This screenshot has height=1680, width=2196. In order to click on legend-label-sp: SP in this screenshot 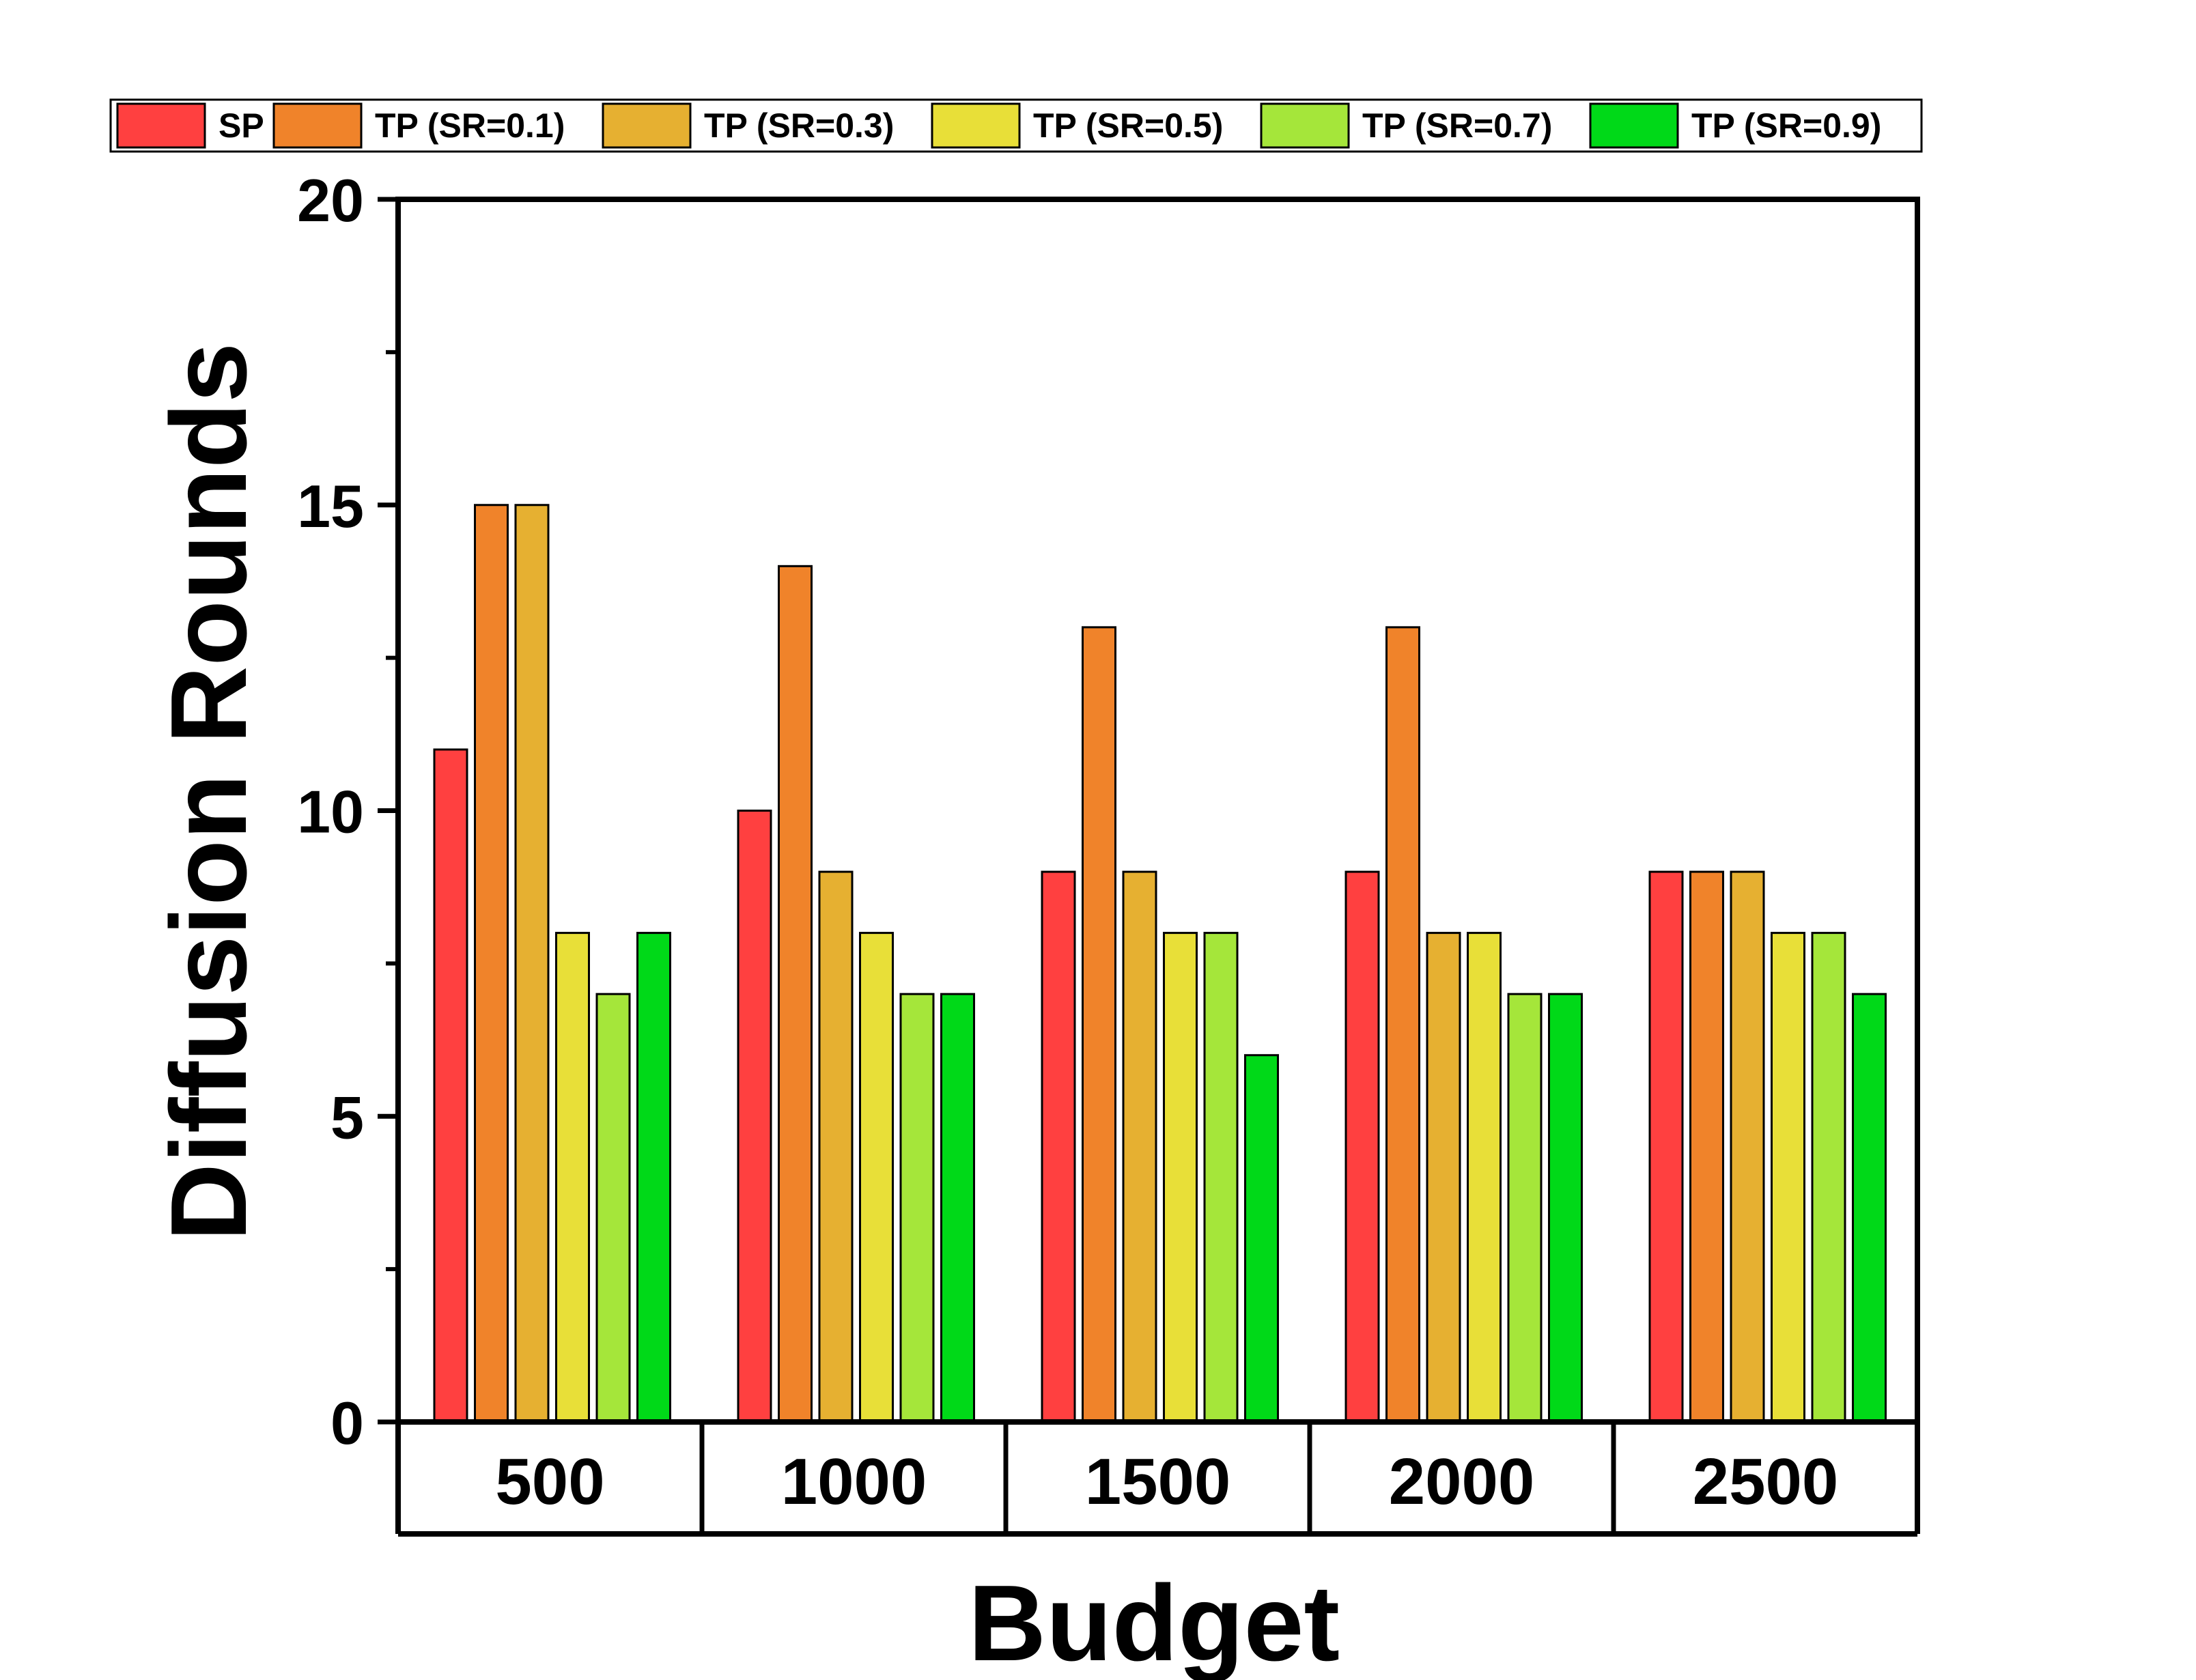, I will do `click(242, 125)`.